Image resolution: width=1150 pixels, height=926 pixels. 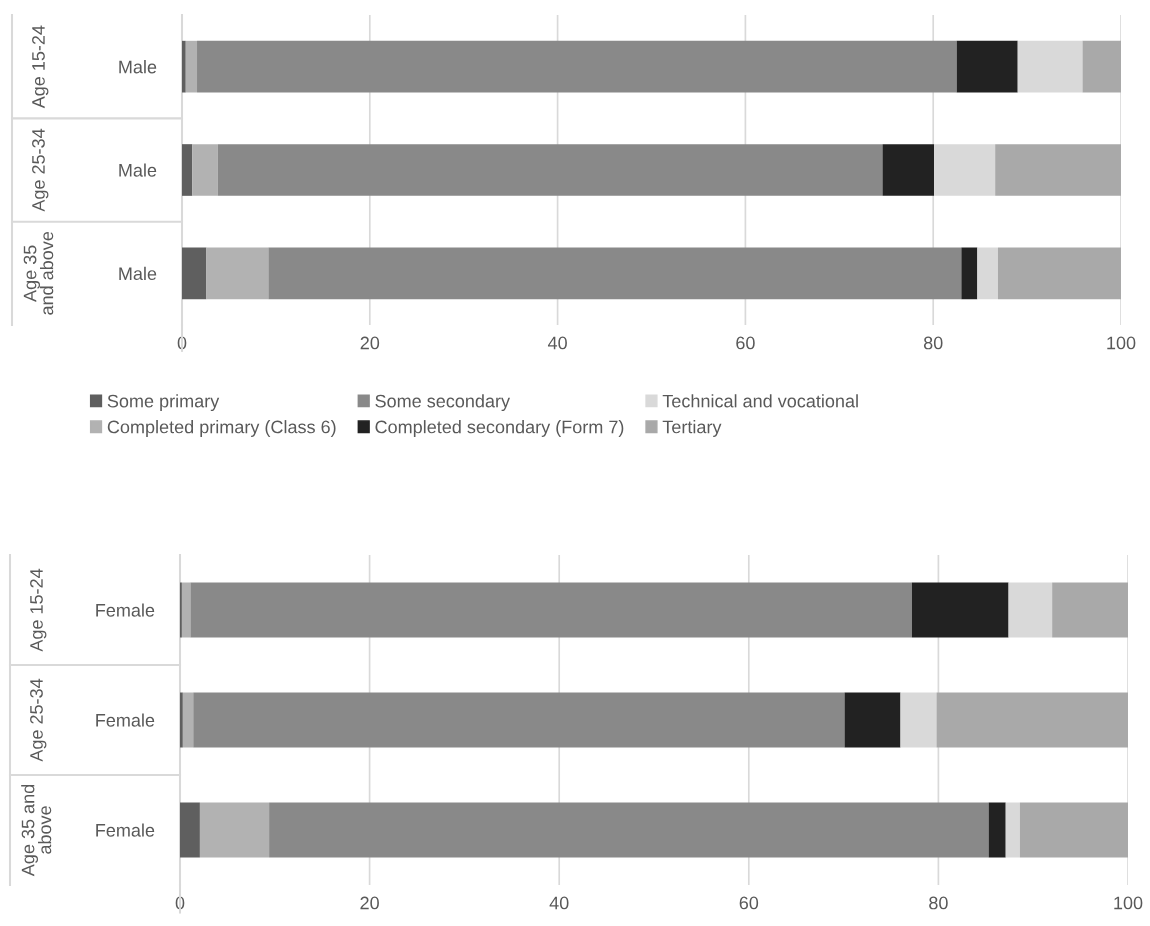 What do you see at coordinates (163, 403) in the screenshot?
I see `legend-label: Some primary` at bounding box center [163, 403].